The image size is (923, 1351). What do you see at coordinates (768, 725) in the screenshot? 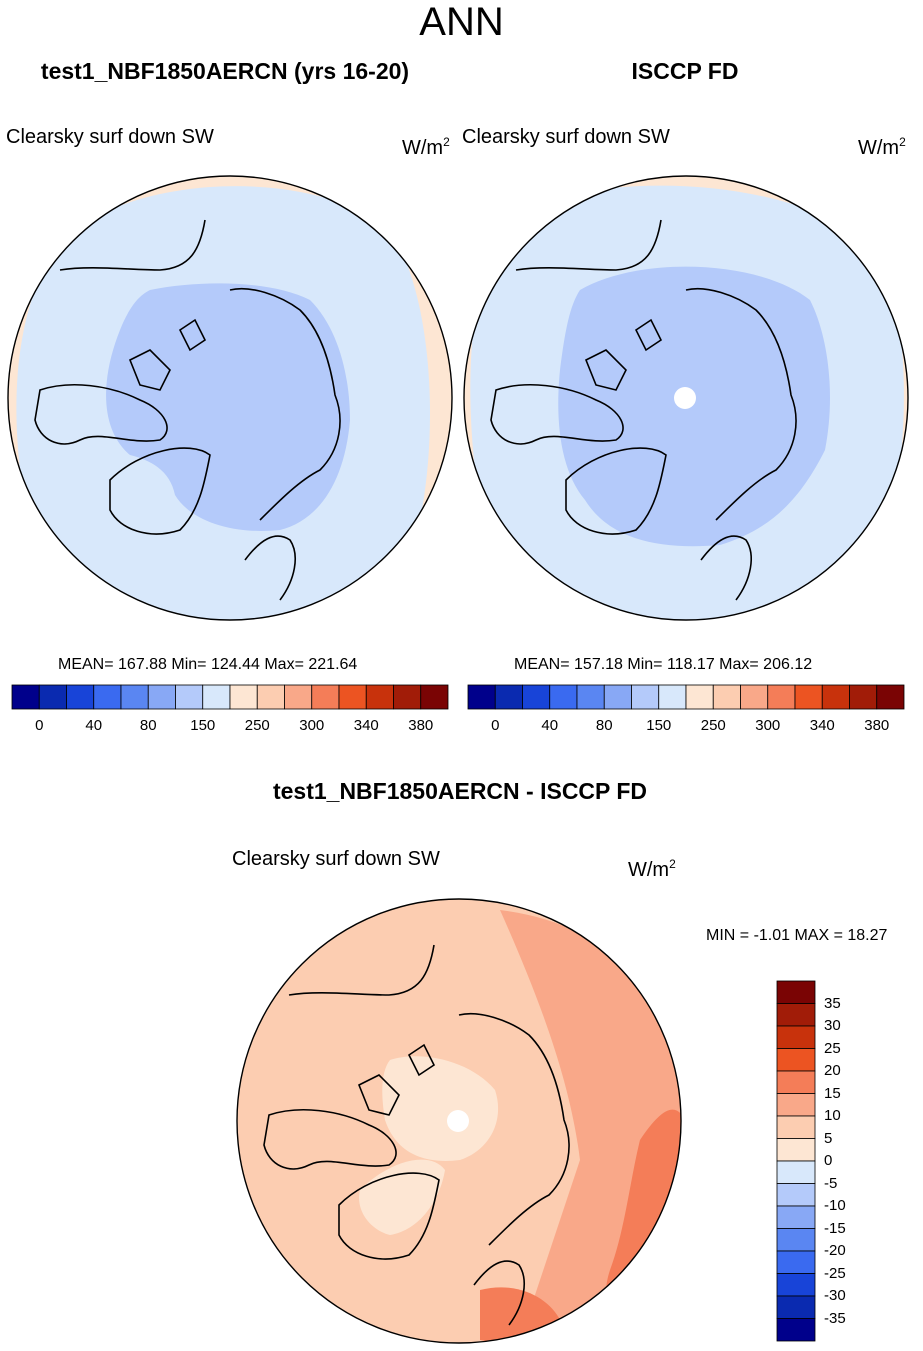
I see `obs-colorbar-tick-label: 300` at bounding box center [768, 725].